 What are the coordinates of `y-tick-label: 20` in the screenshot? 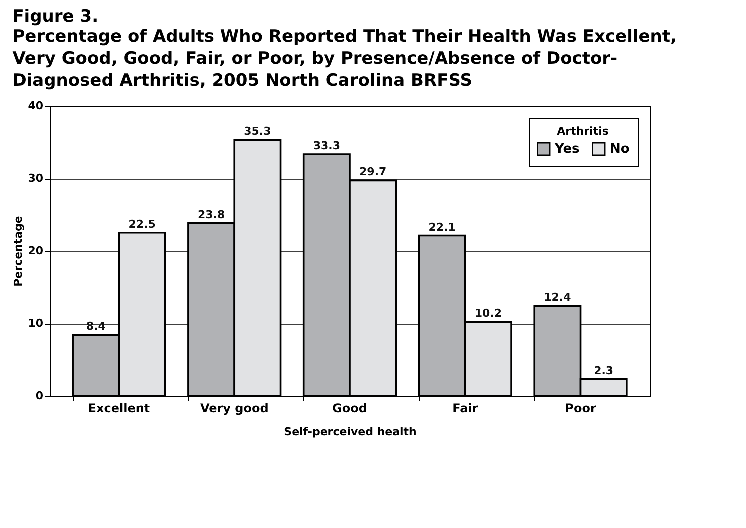 It's located at (36, 251).